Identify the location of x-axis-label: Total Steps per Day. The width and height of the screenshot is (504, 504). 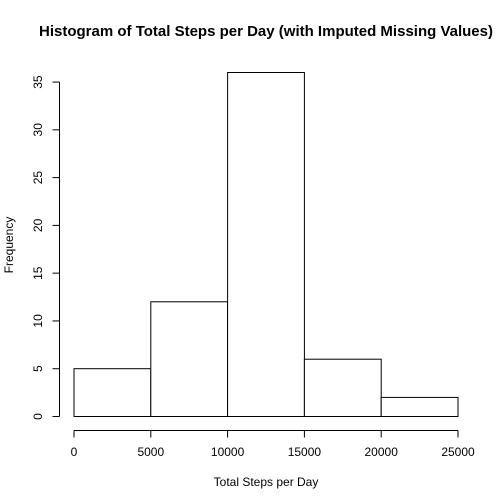
(266, 482).